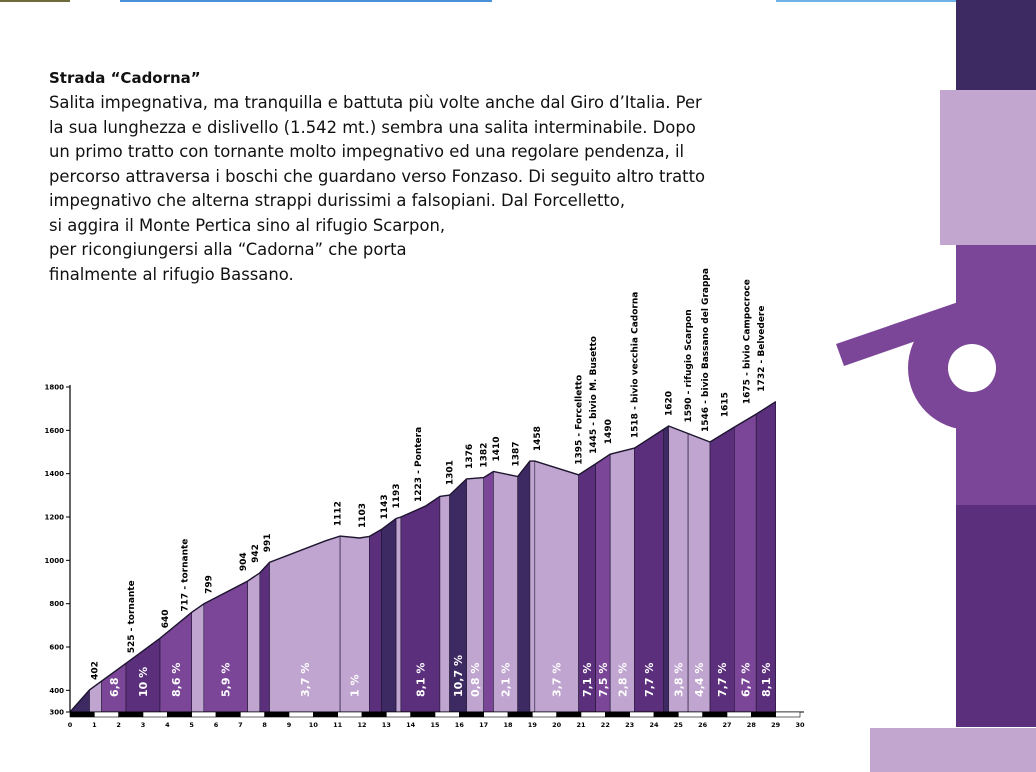 The image size is (1036, 772). What do you see at coordinates (988, 167) in the screenshot?
I see `side-block-light` at bounding box center [988, 167].